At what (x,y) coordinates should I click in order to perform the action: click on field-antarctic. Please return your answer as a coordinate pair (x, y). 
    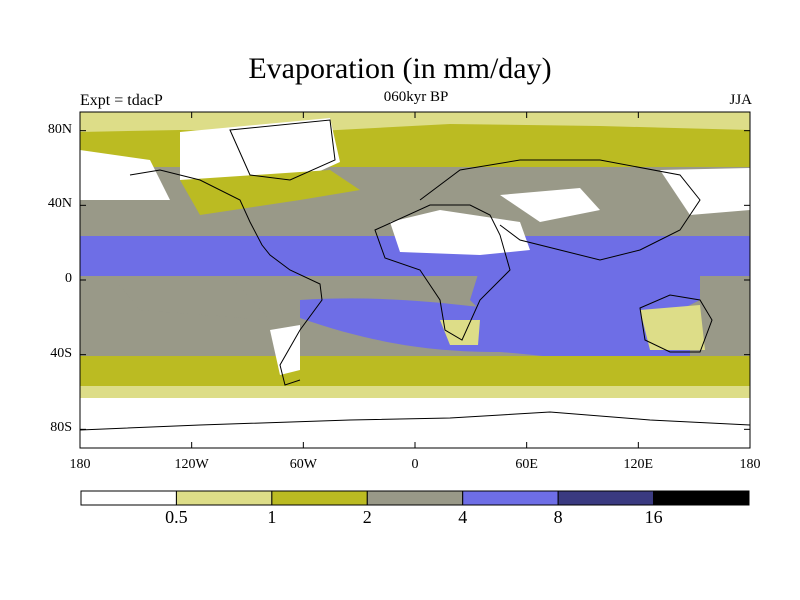
    Looking at the image, I should click on (415, 423).